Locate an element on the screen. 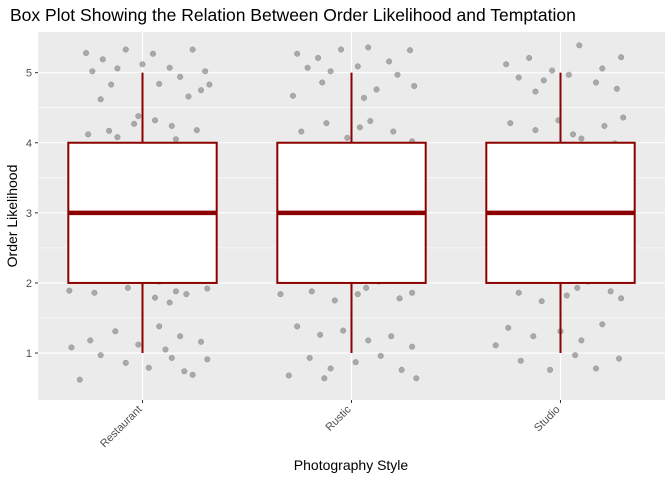 The width and height of the screenshot is (672, 480). y-tick-label: 5 is located at coordinates (29, 74).